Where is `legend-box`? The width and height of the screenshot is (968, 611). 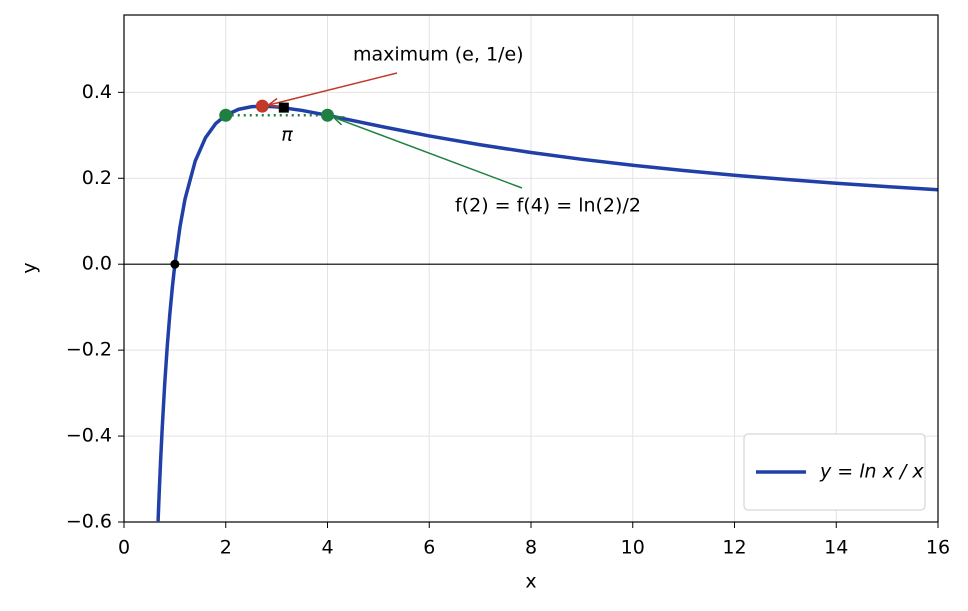 legend-box is located at coordinates (834, 472).